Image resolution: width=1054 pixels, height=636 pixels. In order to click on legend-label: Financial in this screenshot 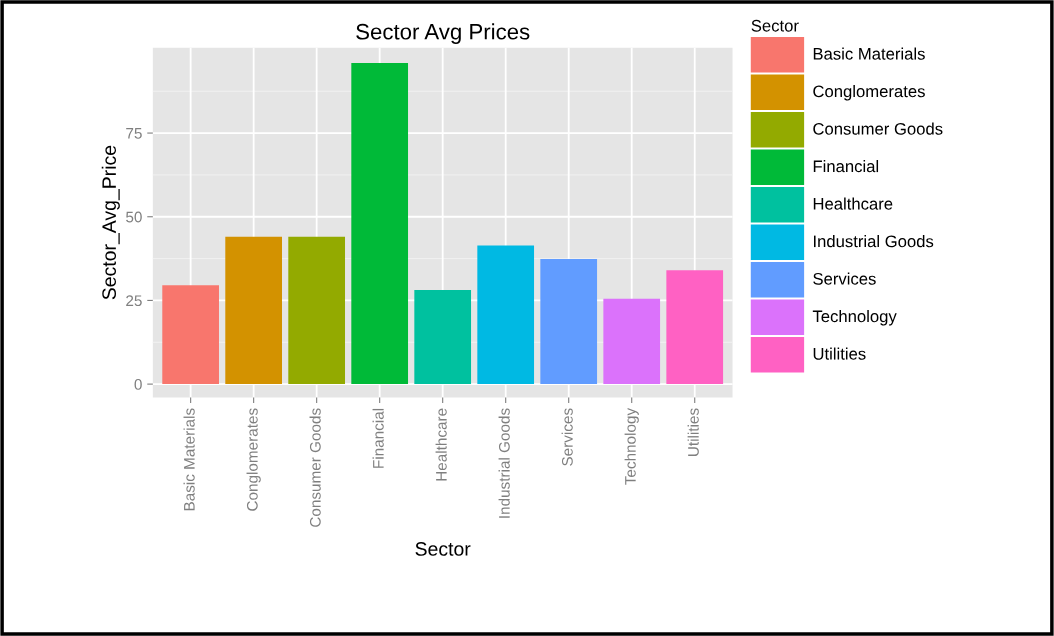, I will do `click(846, 166)`.